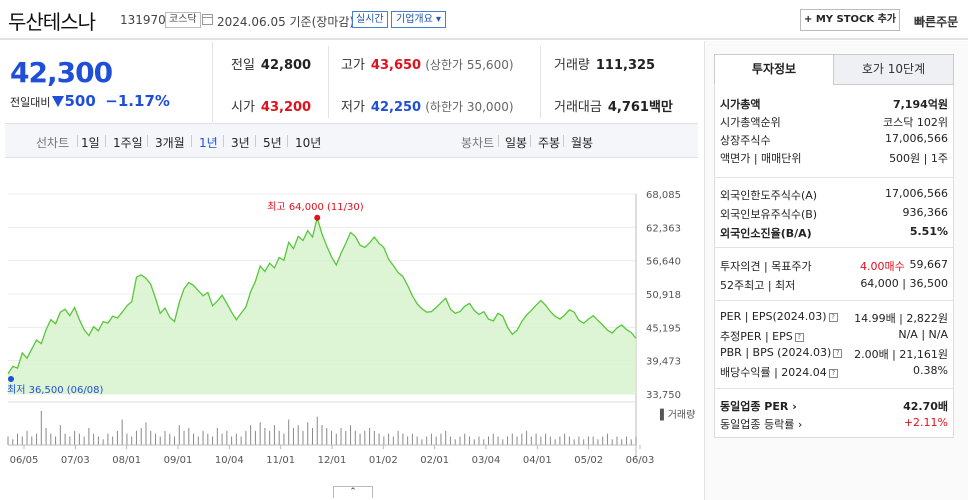 Image resolution: width=968 pixels, height=500 pixels. What do you see at coordinates (588, 460) in the screenshot?
I see `x-tick-label: 05/02` at bounding box center [588, 460].